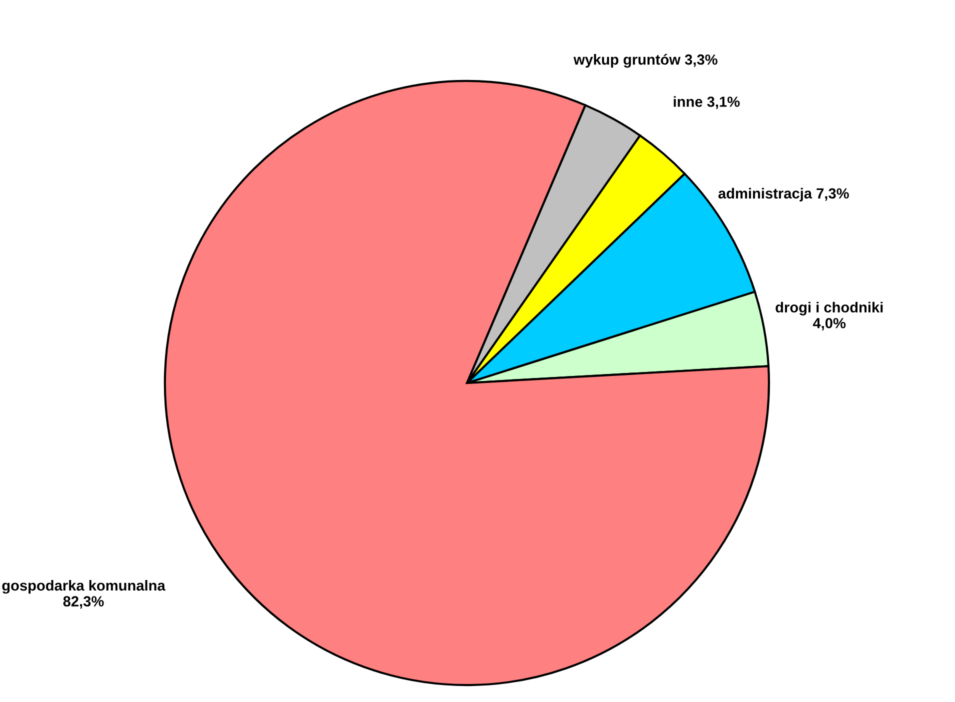 This screenshot has width=955, height=702. Describe the element at coordinates (829, 324) in the screenshot. I see `data-label: 4,0%` at that location.